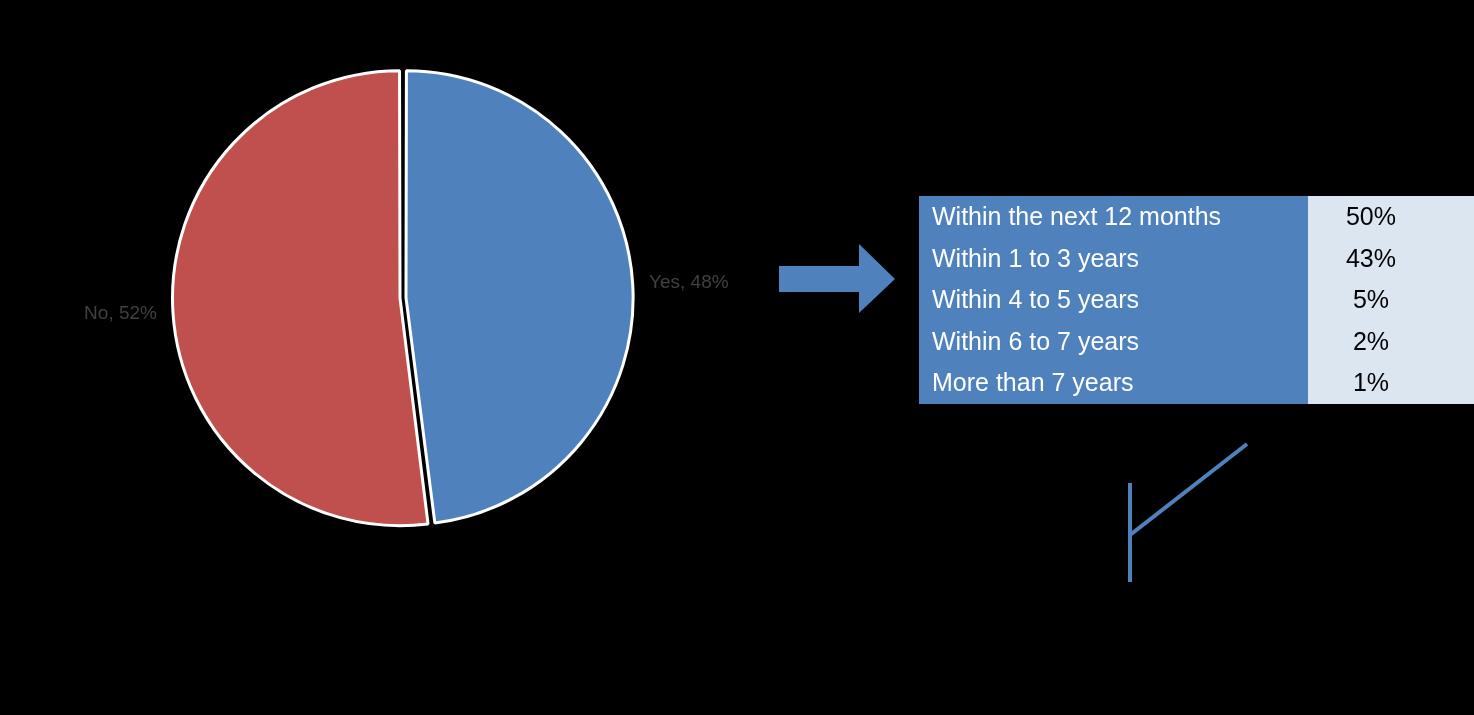  I want to click on text: 43%, so click(1371, 257).